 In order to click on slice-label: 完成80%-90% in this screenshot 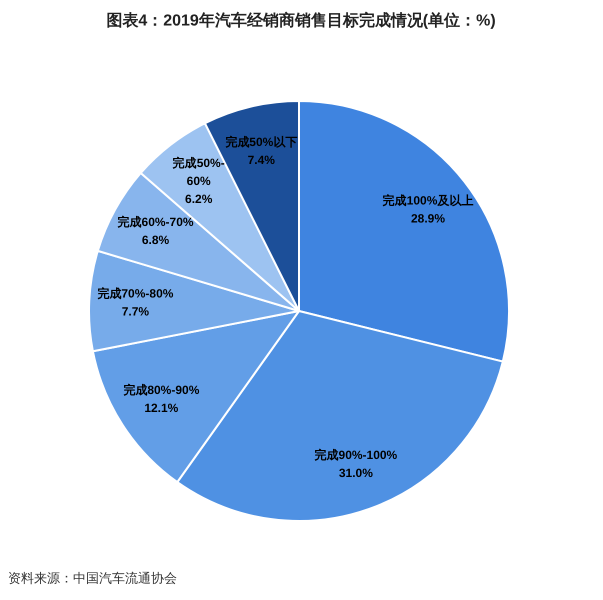, I will do `click(161, 390)`.